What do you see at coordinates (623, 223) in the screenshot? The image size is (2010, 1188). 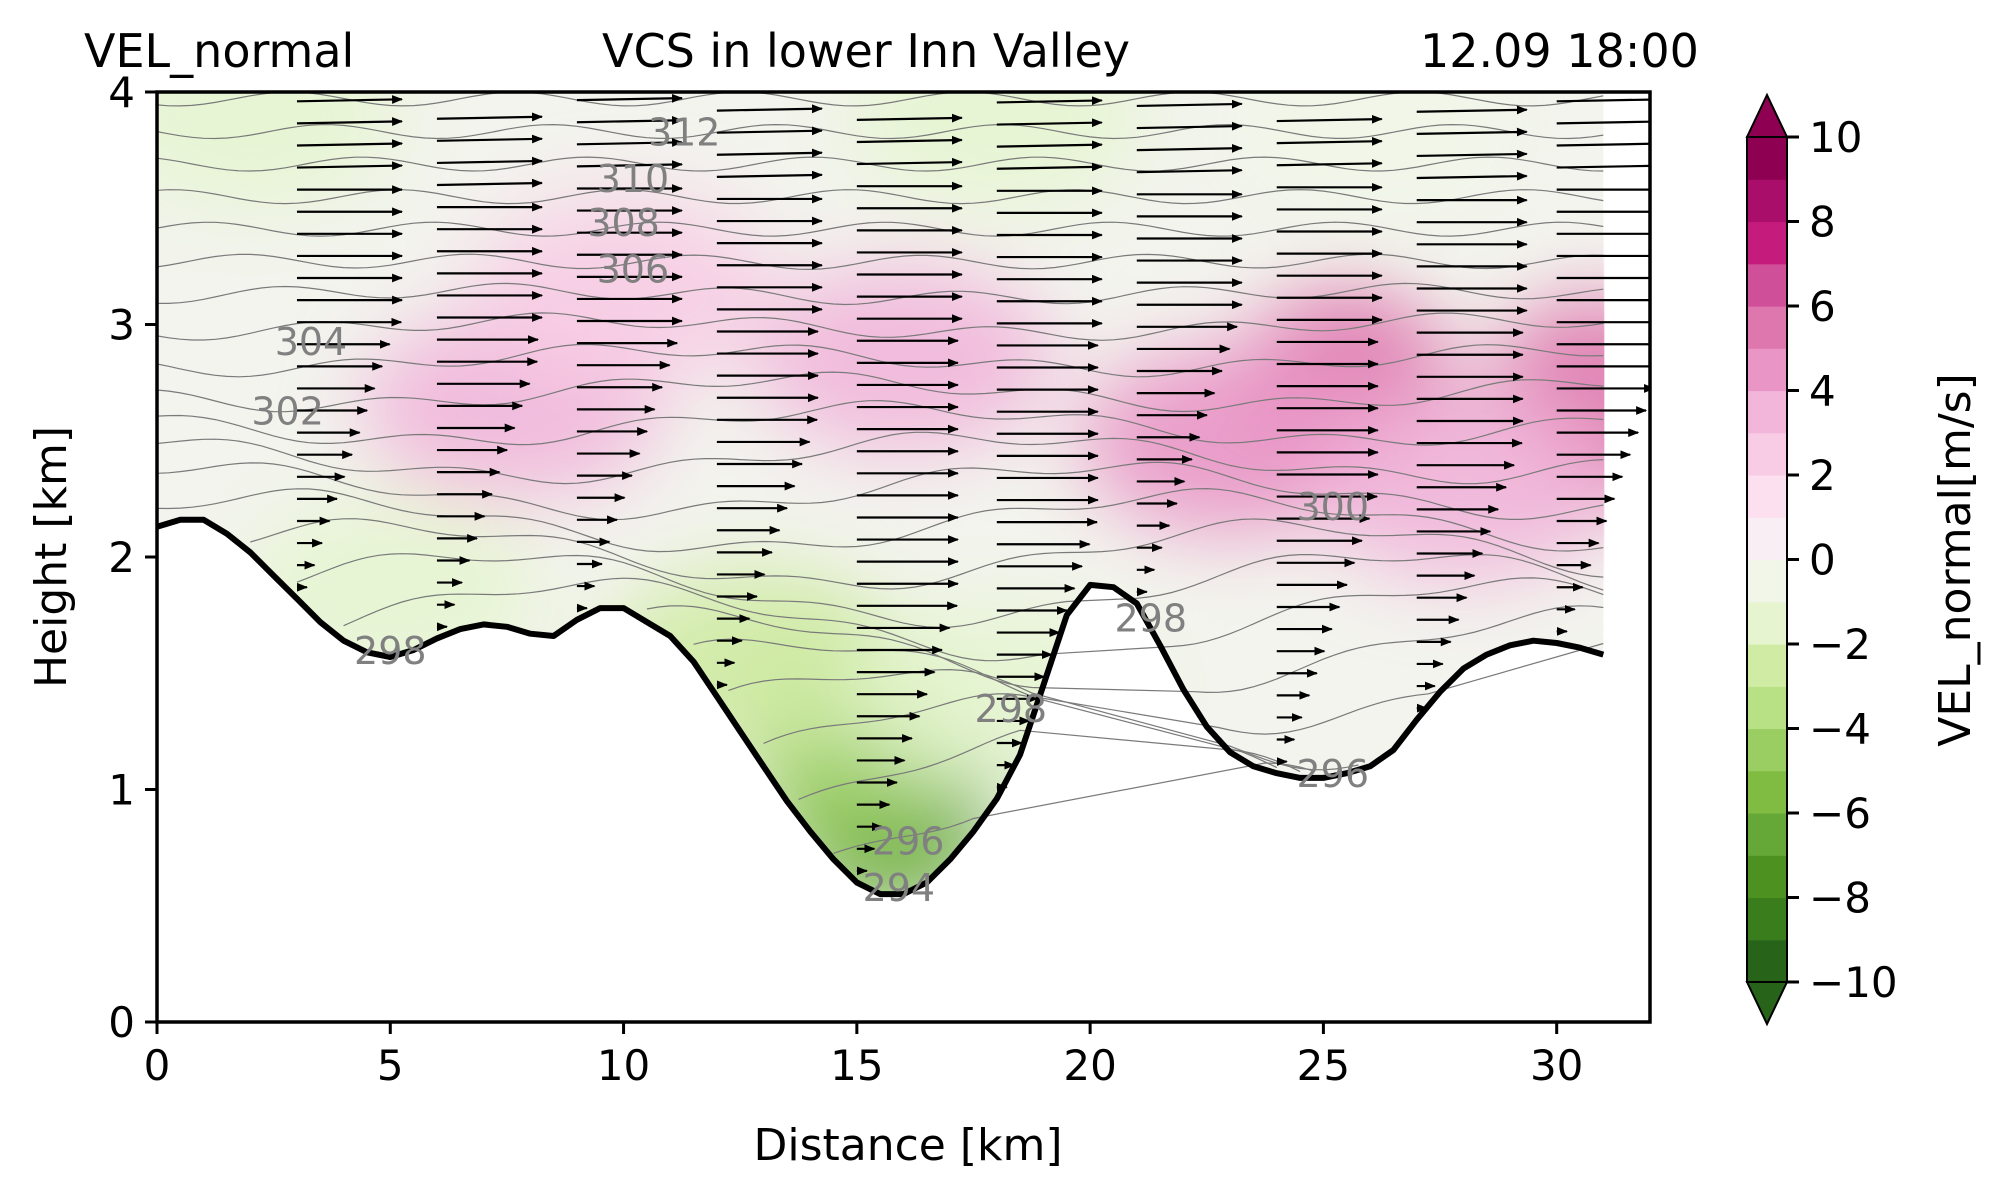 I see `isentrope-label: 308` at bounding box center [623, 223].